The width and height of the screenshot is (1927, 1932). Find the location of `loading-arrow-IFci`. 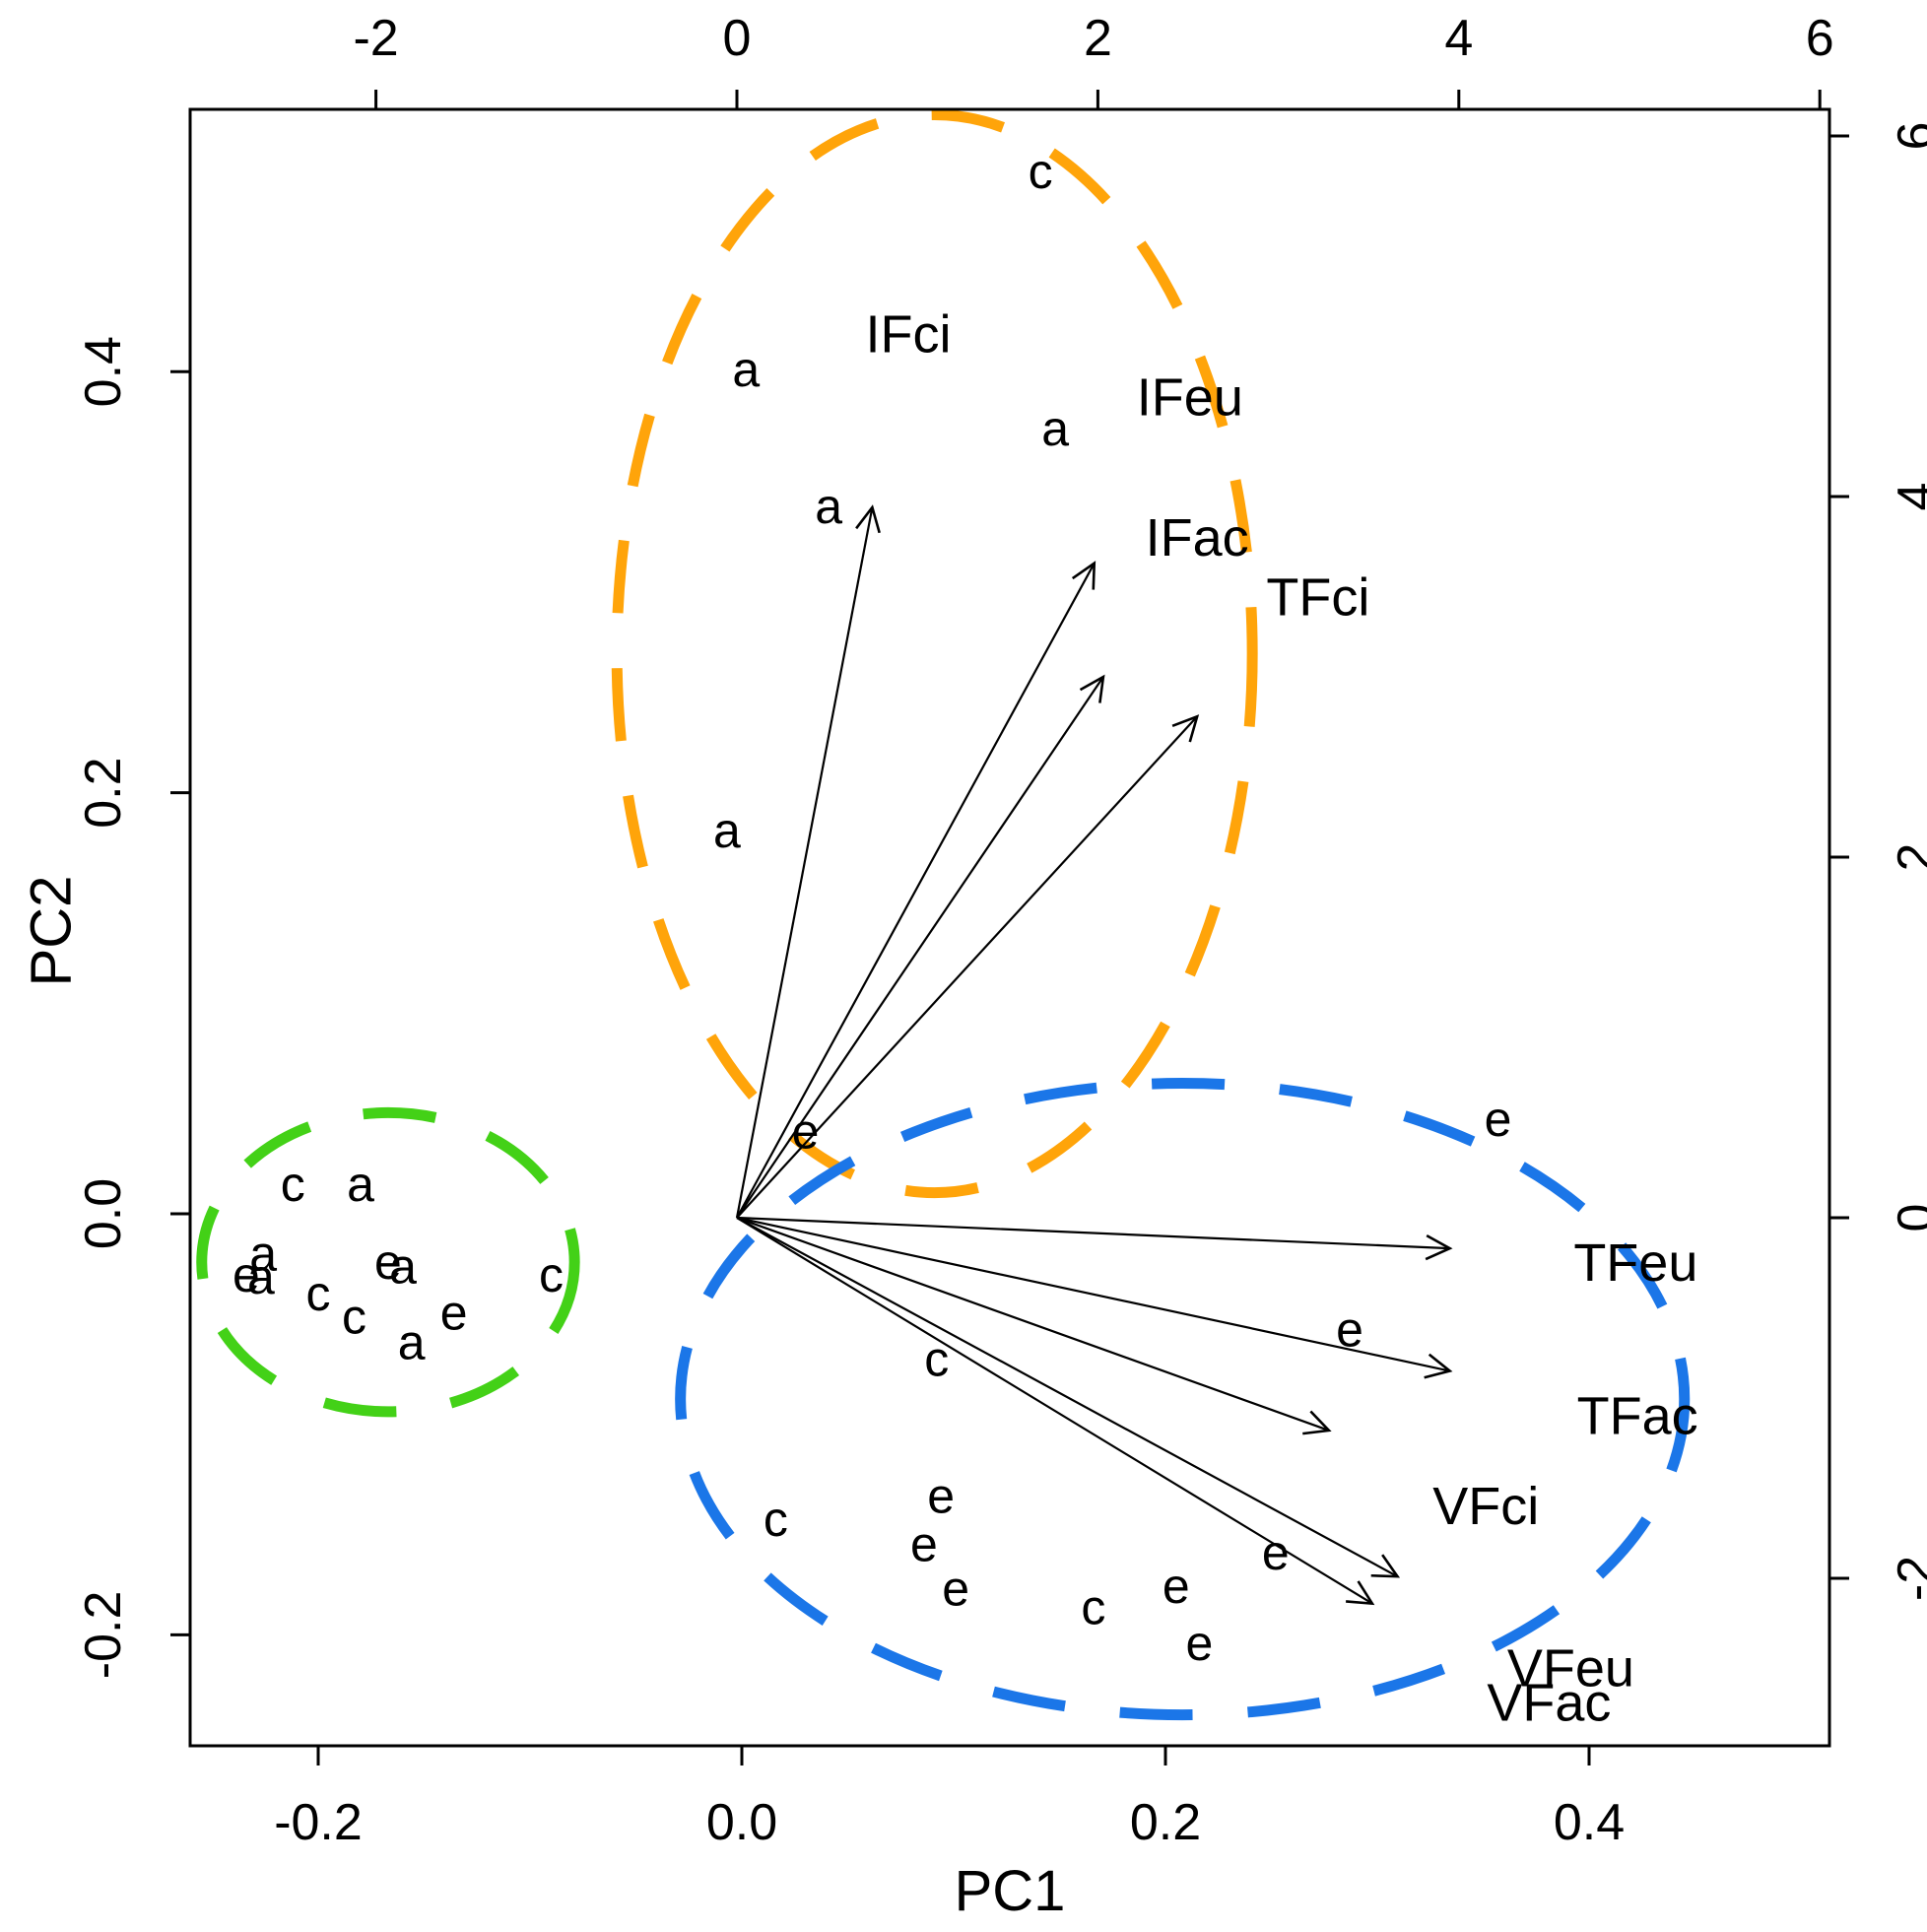

loading-arrow-IFci is located at coordinates (808, 861).